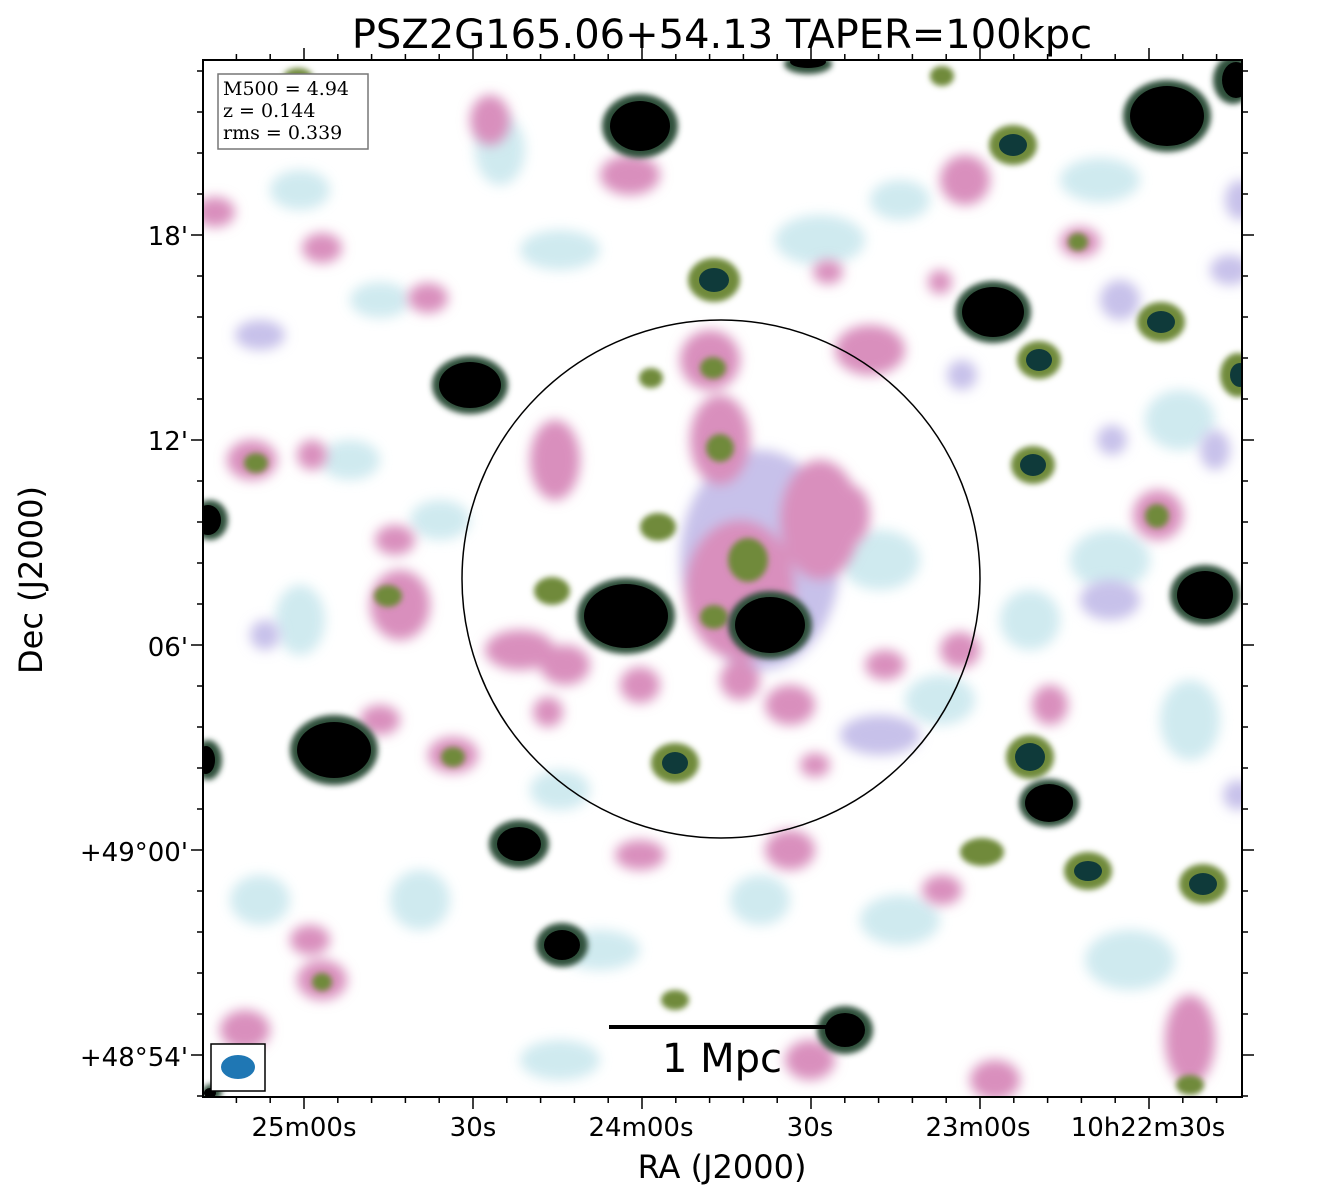  What do you see at coordinates (134, 1058) in the screenshot?
I see `y-tick-label: +48°54'` at bounding box center [134, 1058].